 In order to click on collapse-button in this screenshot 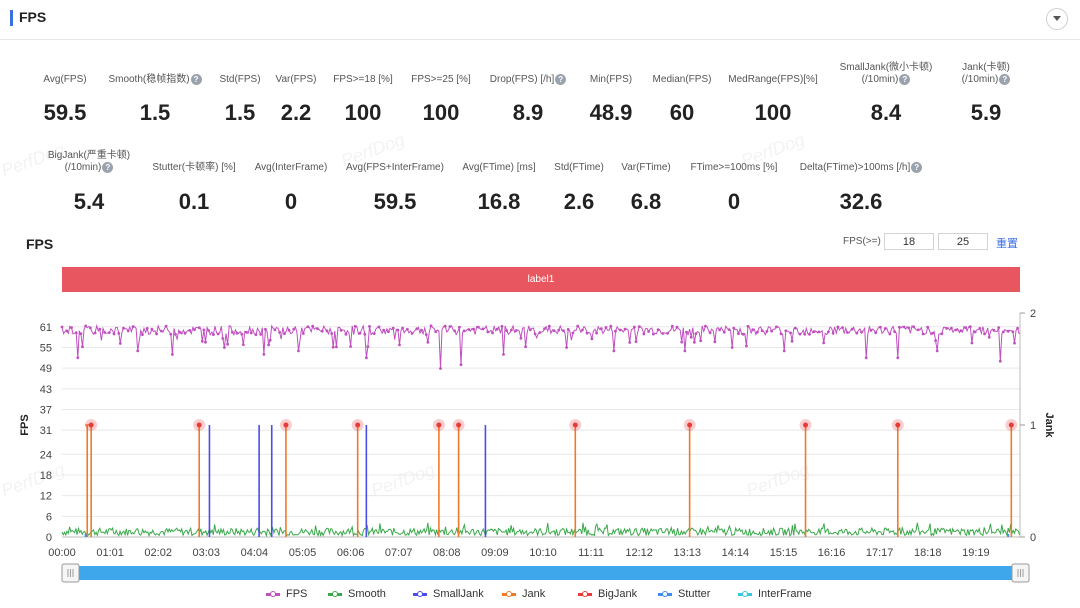, I will do `click(1057, 19)`.